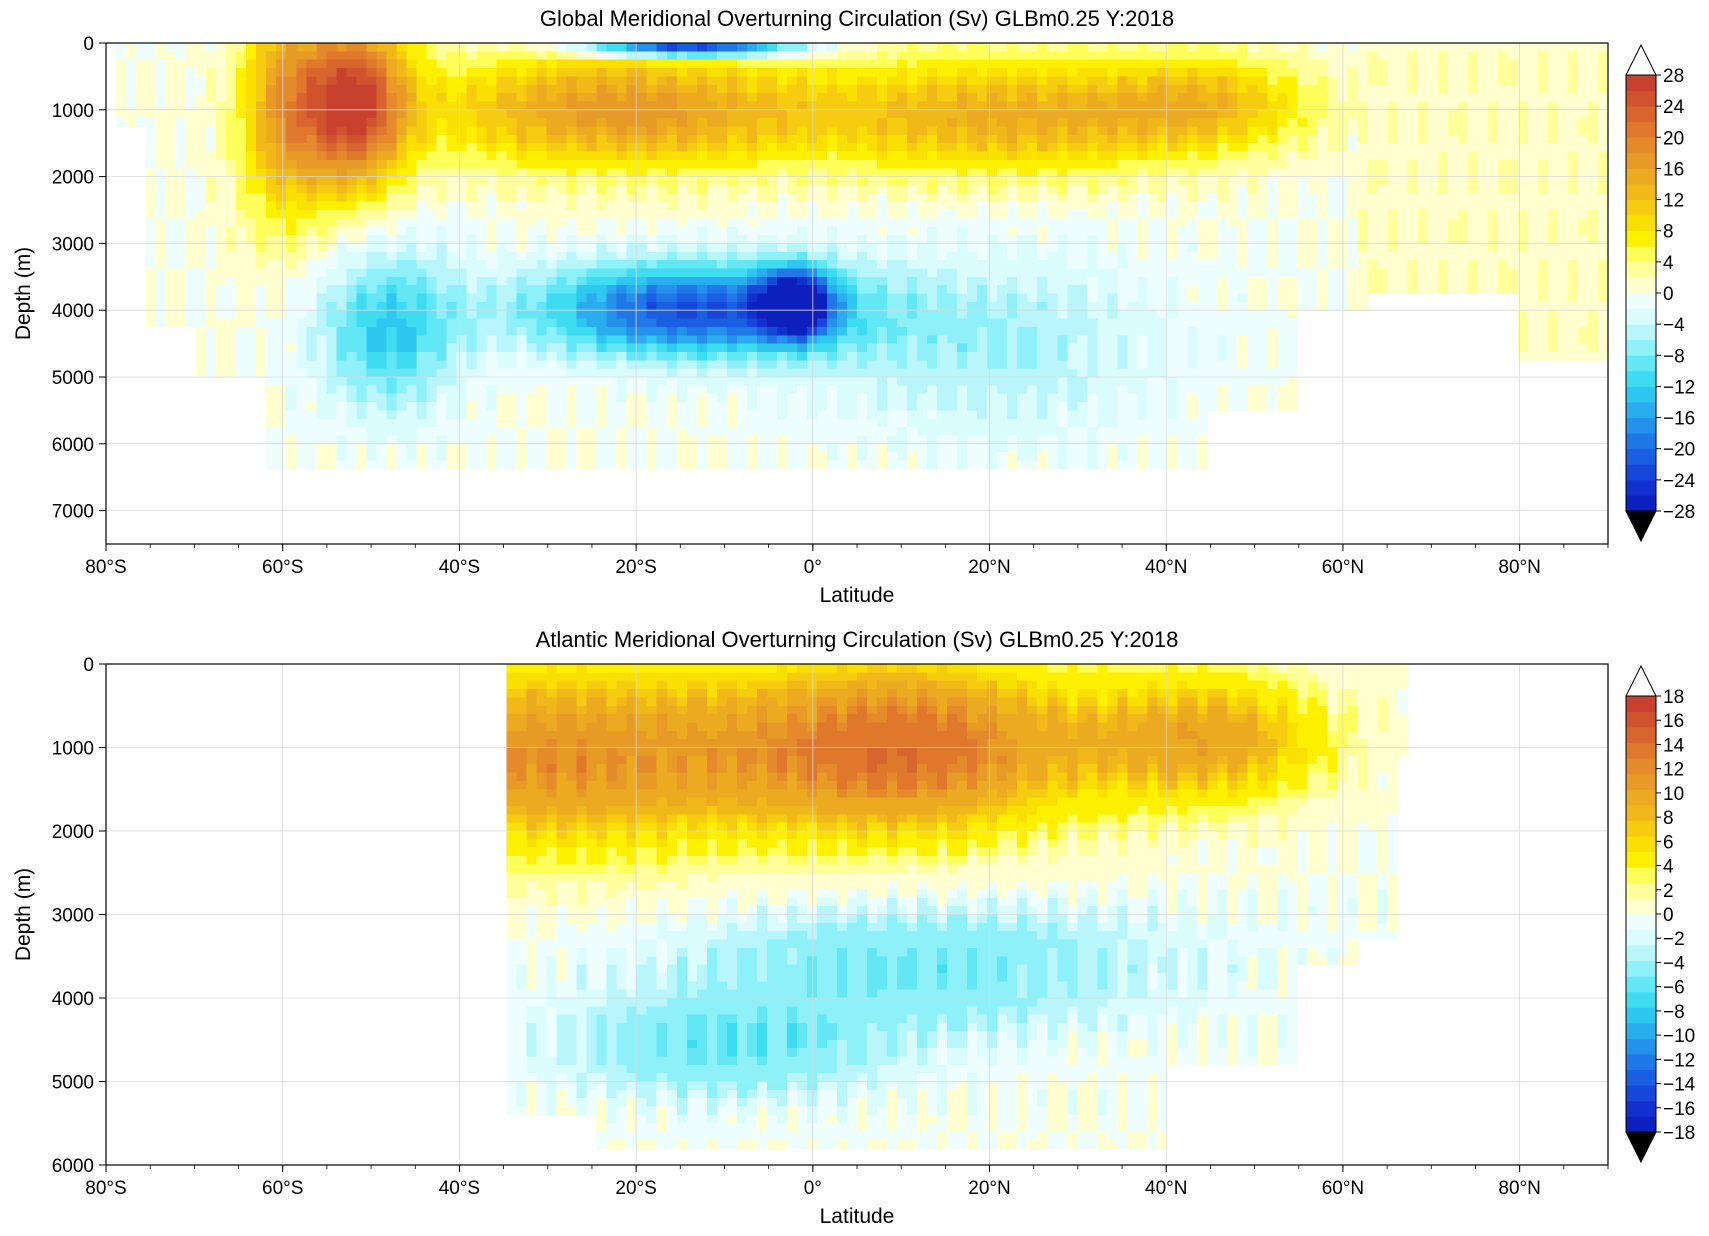 This screenshot has width=1709, height=1236. Describe the element at coordinates (1679, 481) in the screenshot. I see `colorbar-tick-label: −24` at that location.